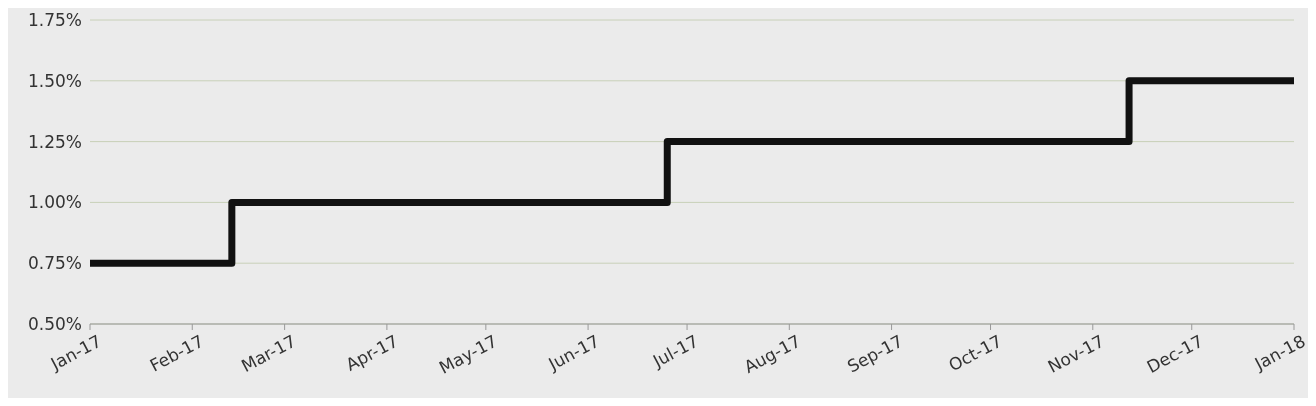  What do you see at coordinates (54, 20) in the screenshot?
I see `y-tick-label: 1.75%` at bounding box center [54, 20].